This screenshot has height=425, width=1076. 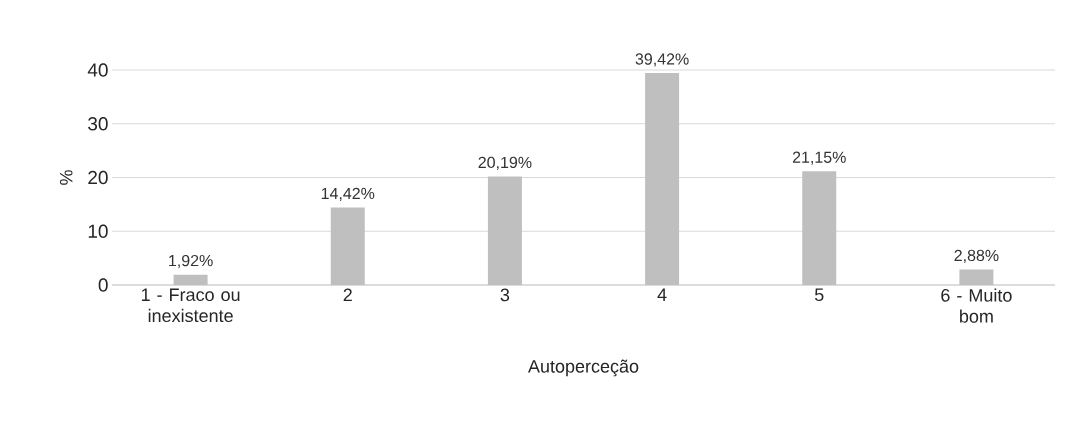 What do you see at coordinates (505, 295) in the screenshot?
I see `x-tick-label: 3` at bounding box center [505, 295].